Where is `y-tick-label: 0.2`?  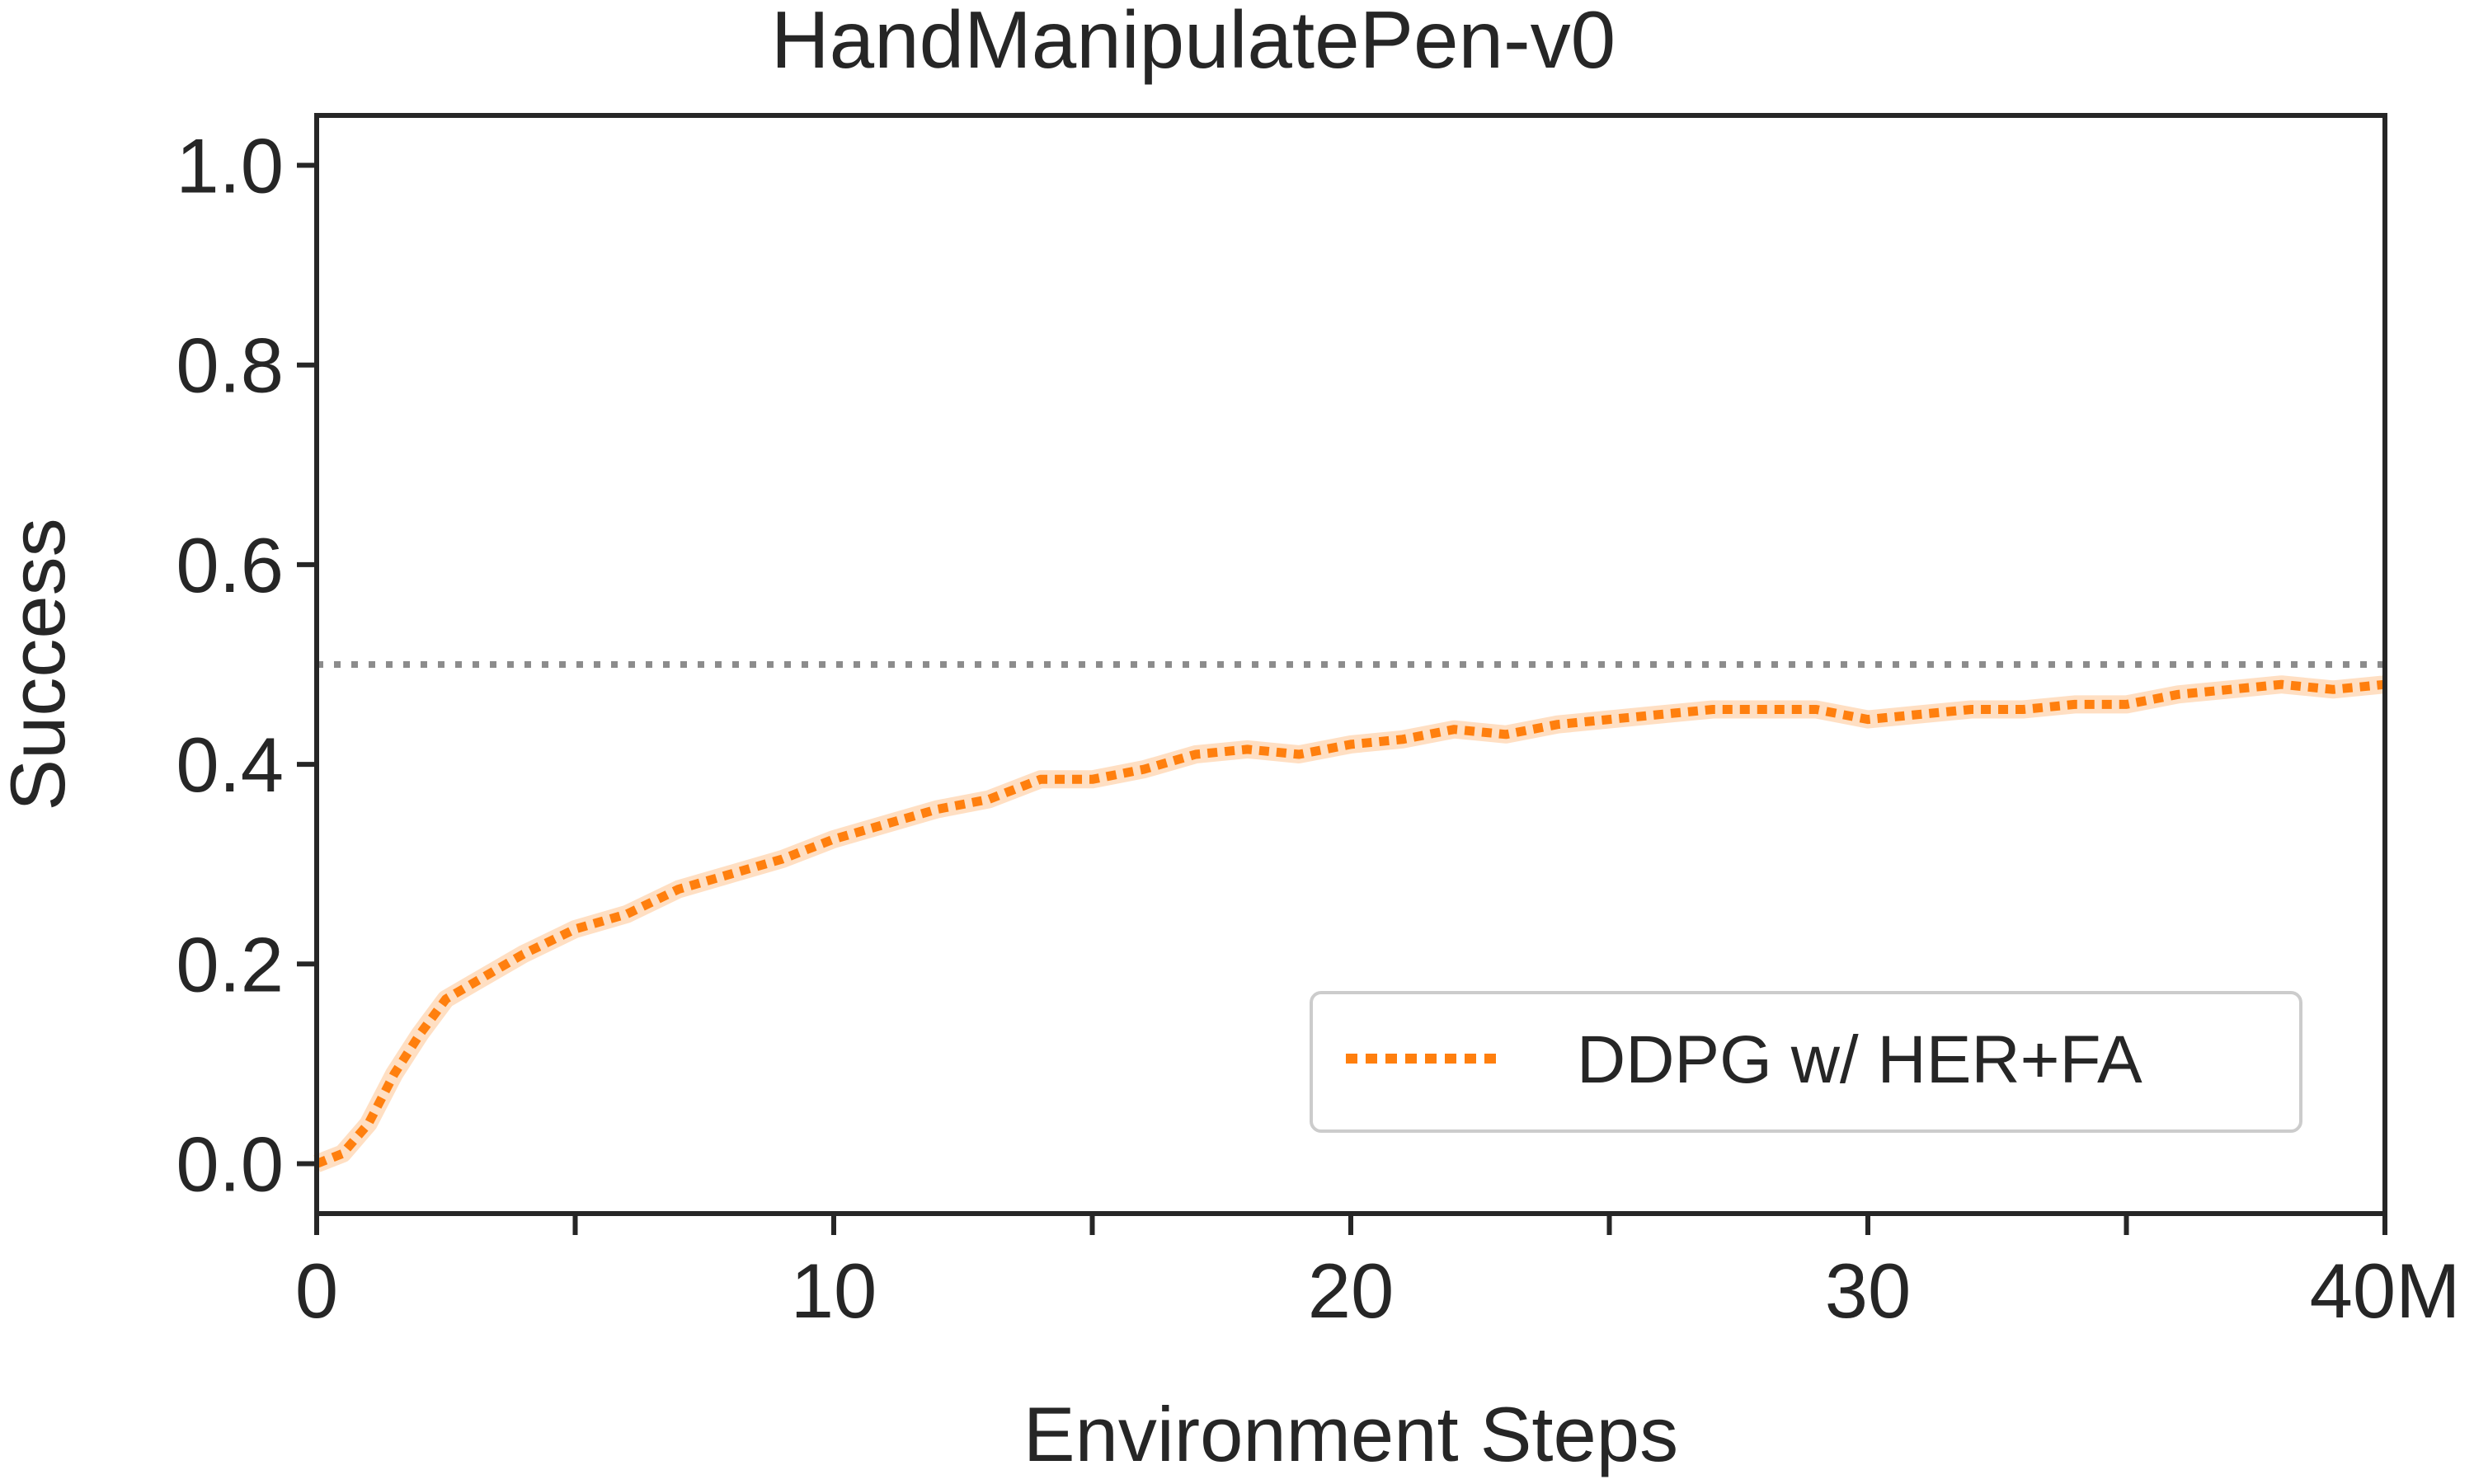
y-tick-label: 0.2 is located at coordinates (230, 964).